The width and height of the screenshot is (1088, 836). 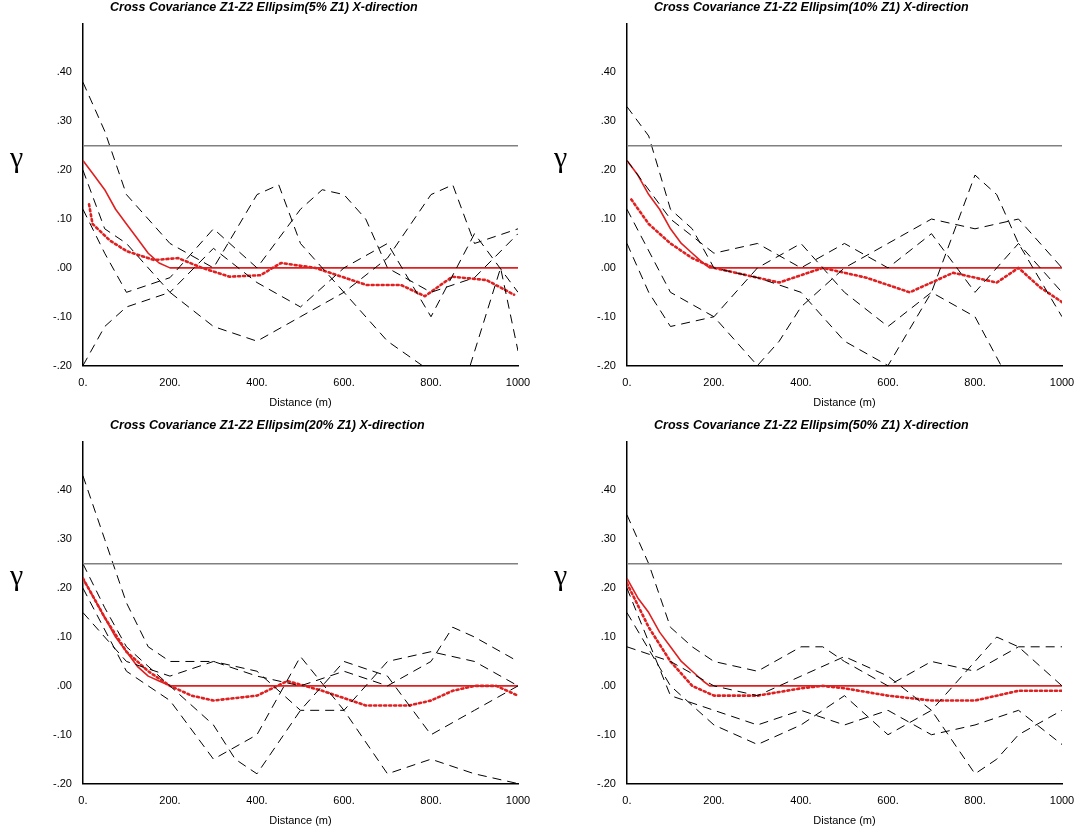 What do you see at coordinates (811, 7) in the screenshot?
I see `chart-title: Cross Covariance Z1-Z2 Ellipsim(10% Z1) X-direction` at bounding box center [811, 7].